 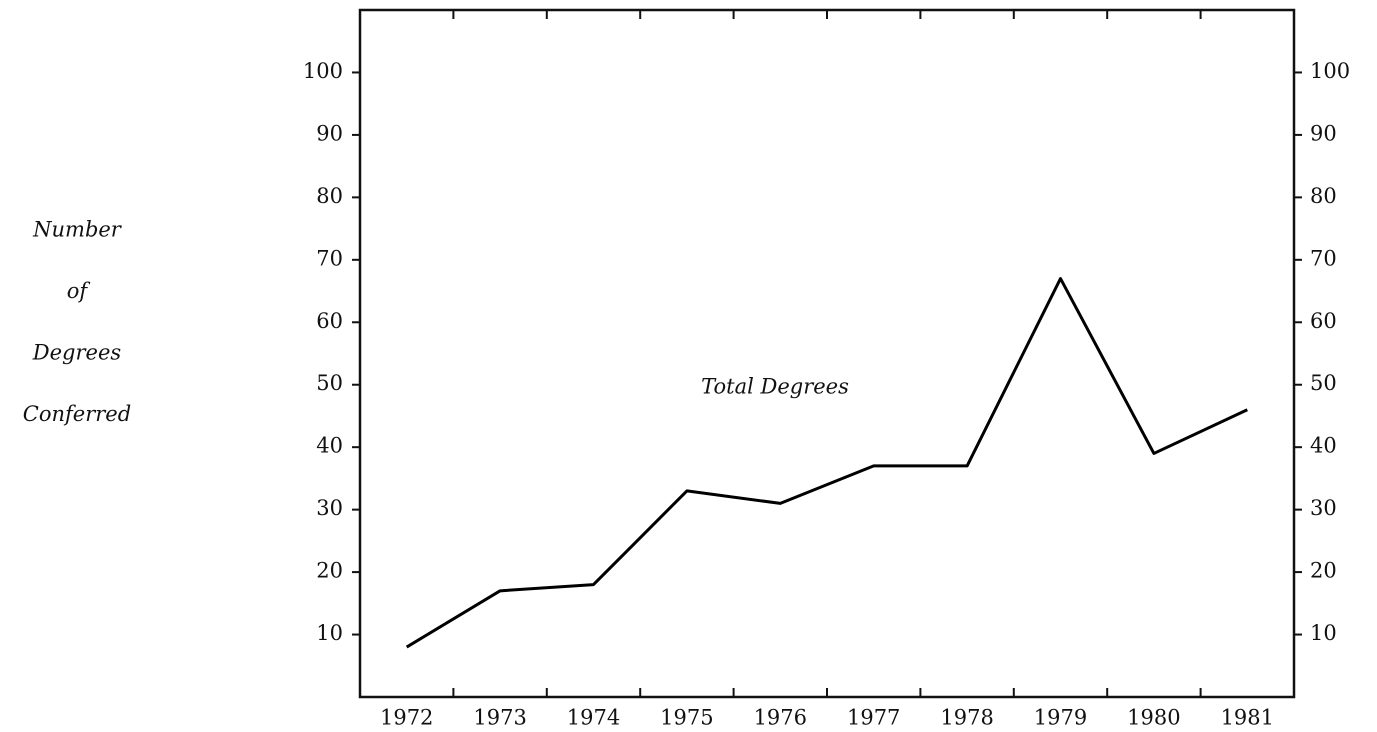 I want to click on y-tick-label: 60, so click(x=329, y=321).